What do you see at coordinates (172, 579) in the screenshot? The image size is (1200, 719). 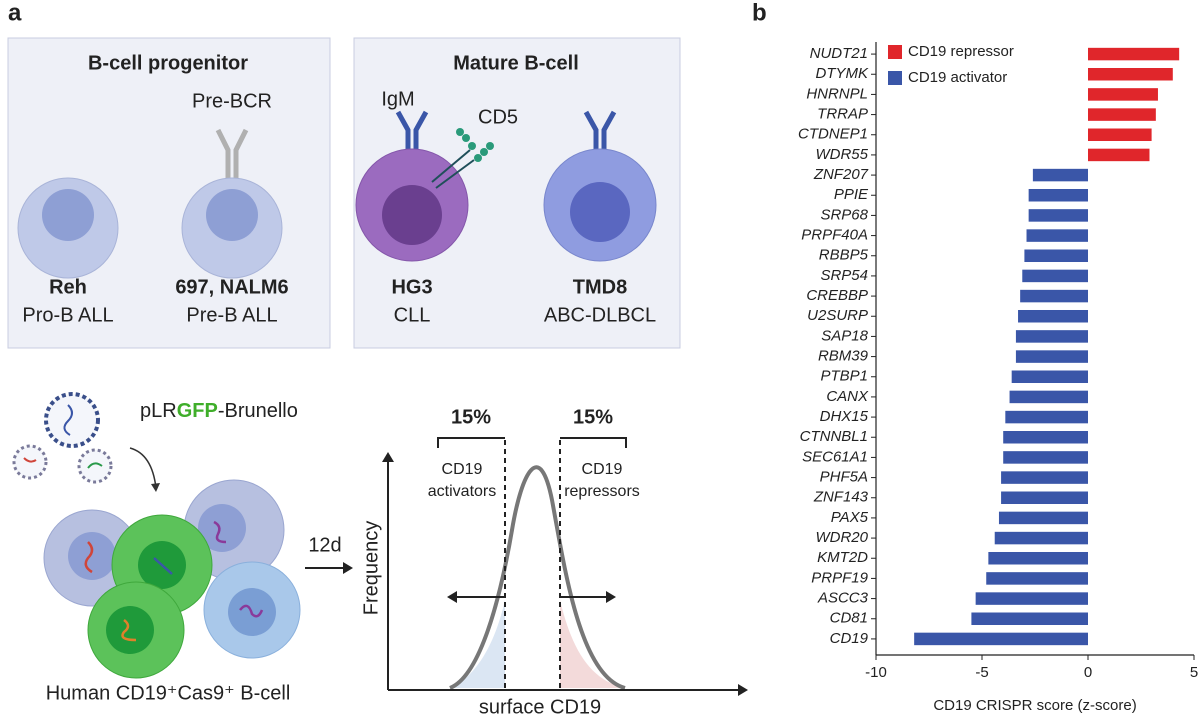 I see `cell-pool` at bounding box center [172, 579].